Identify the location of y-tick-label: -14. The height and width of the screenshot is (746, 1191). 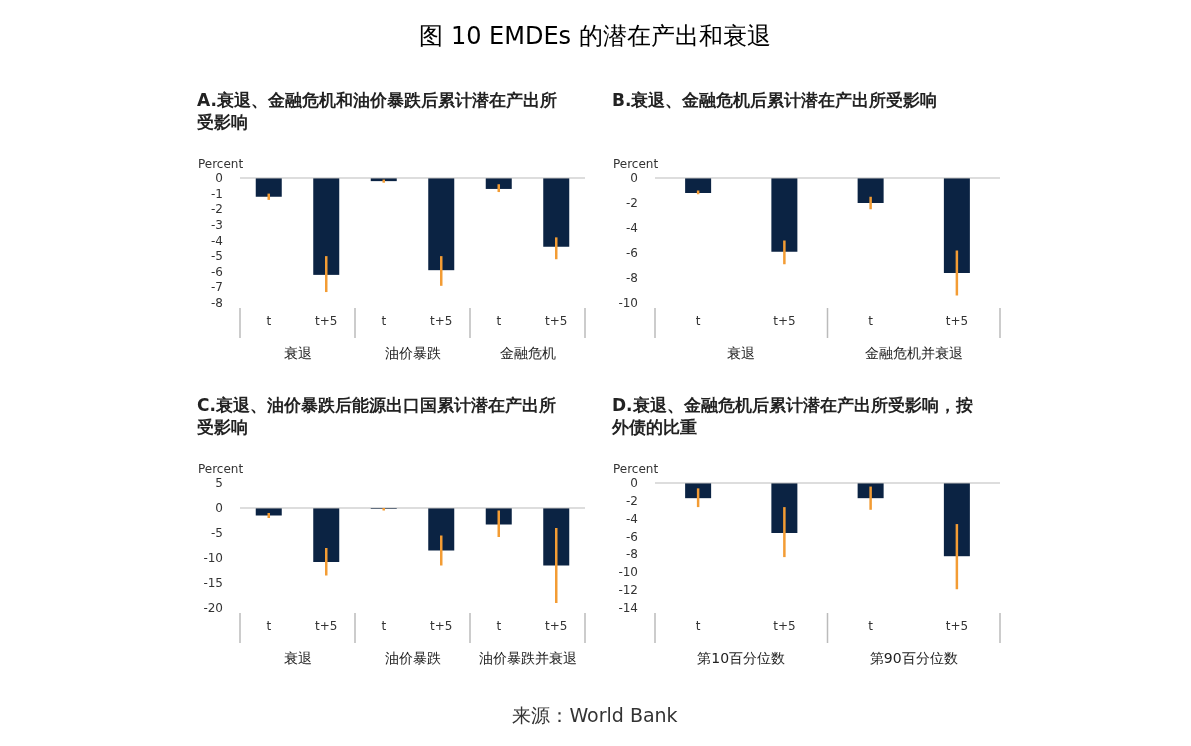
(628, 608).